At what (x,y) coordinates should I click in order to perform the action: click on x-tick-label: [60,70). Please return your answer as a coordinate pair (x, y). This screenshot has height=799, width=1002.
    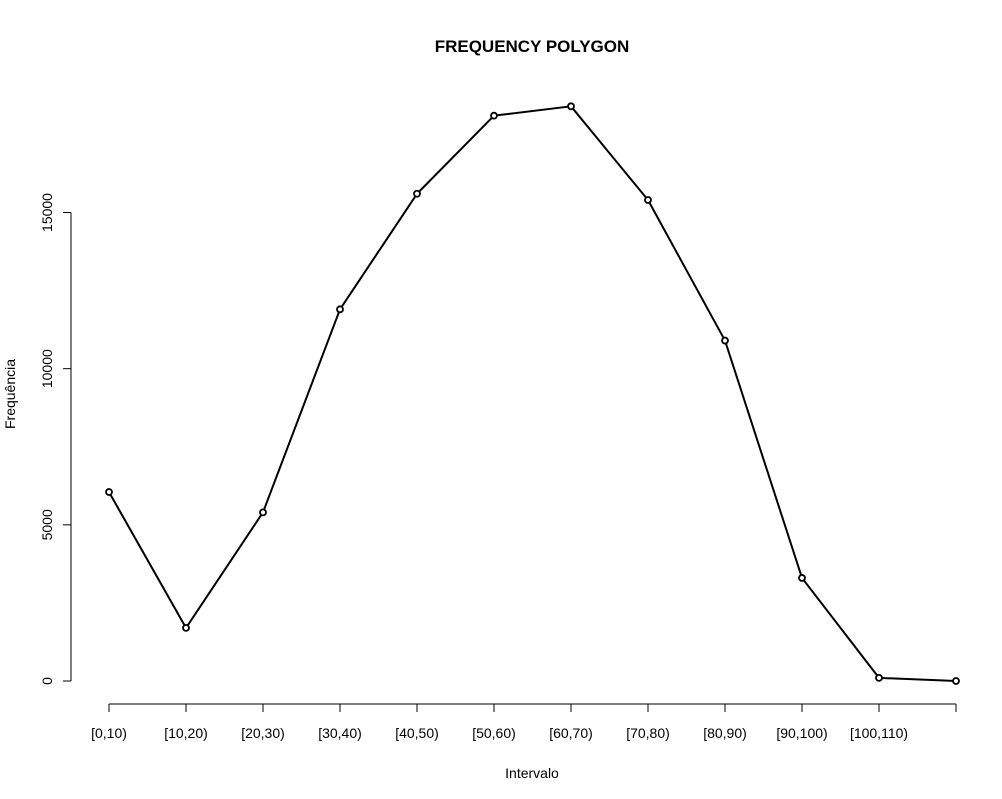
    Looking at the image, I should click on (571, 733).